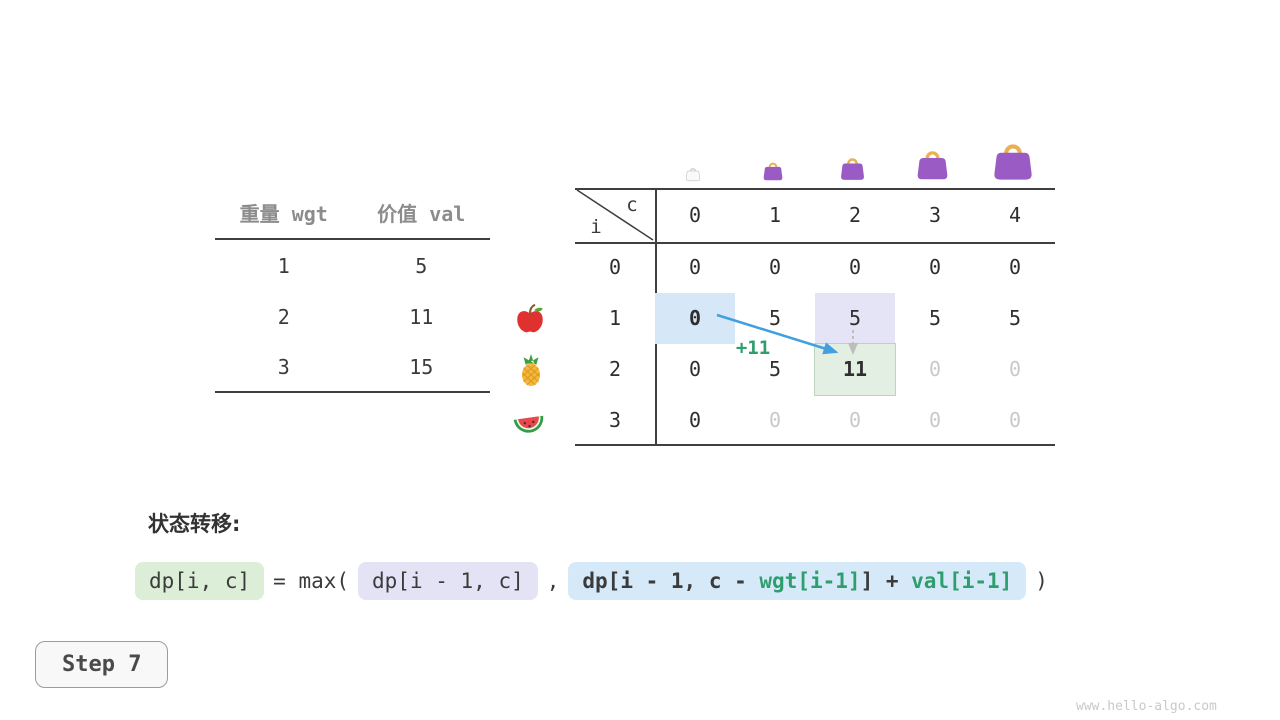 This screenshot has height=720, width=1280. What do you see at coordinates (935, 215) in the screenshot?
I see `dp-col-header: 3` at bounding box center [935, 215].